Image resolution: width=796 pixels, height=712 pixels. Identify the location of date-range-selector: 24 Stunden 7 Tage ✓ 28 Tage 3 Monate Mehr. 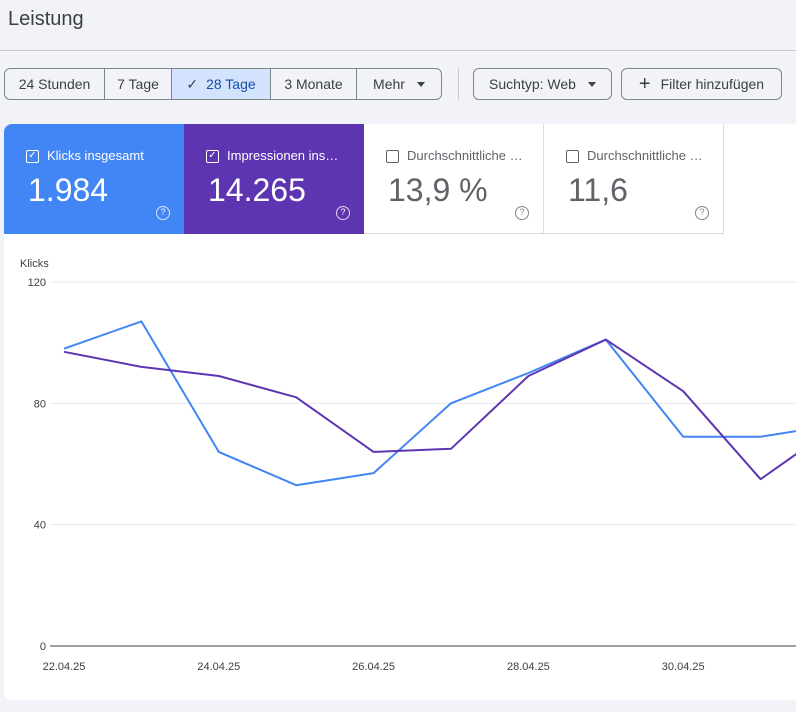
(223, 84).